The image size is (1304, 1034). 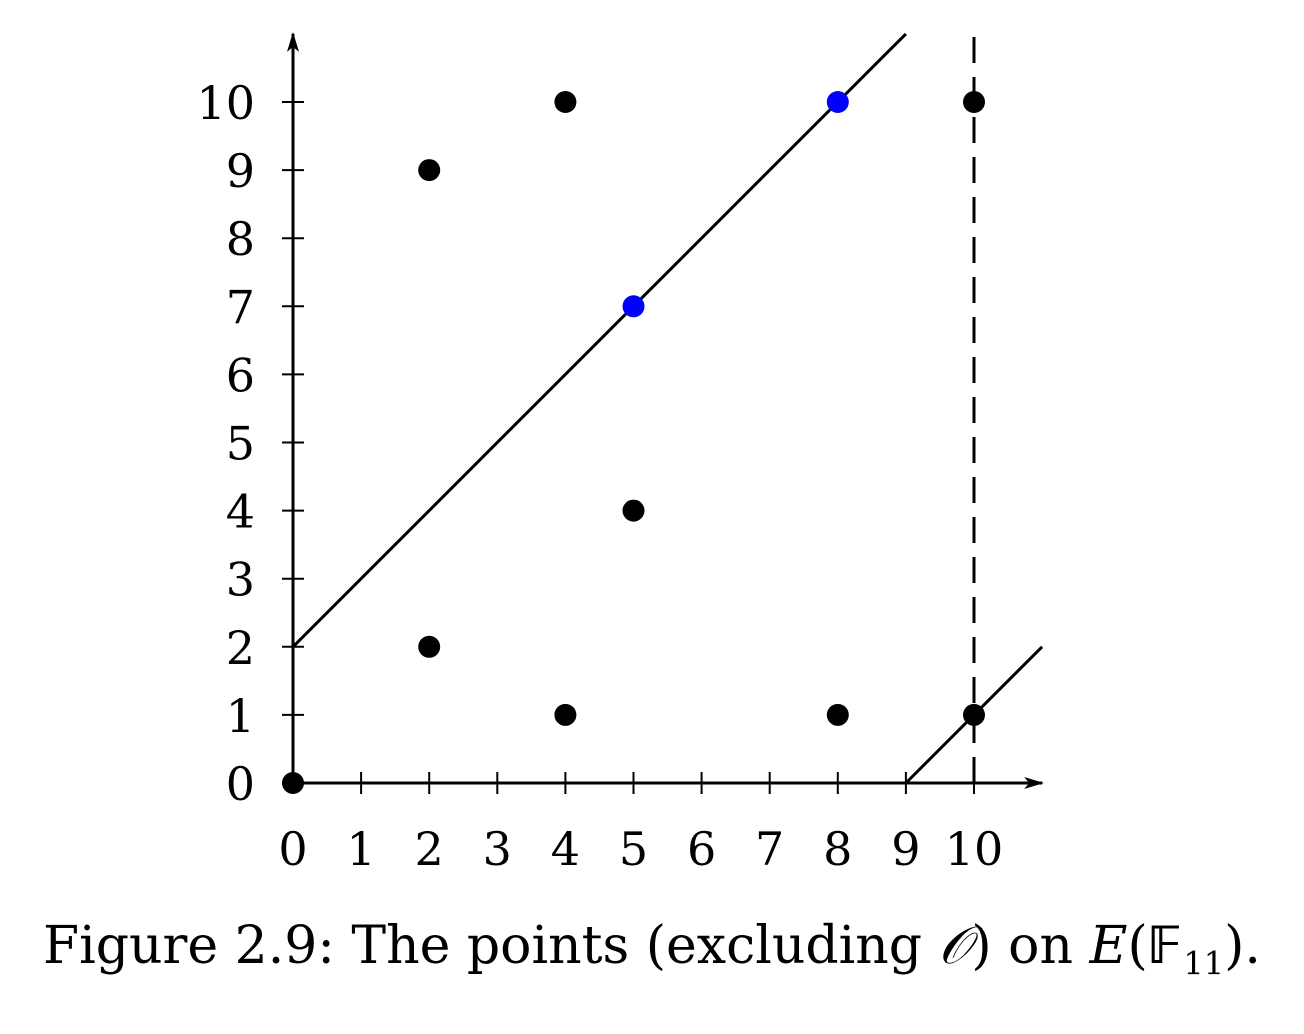 What do you see at coordinates (240, 512) in the screenshot?
I see `y-tick-label: 4` at bounding box center [240, 512].